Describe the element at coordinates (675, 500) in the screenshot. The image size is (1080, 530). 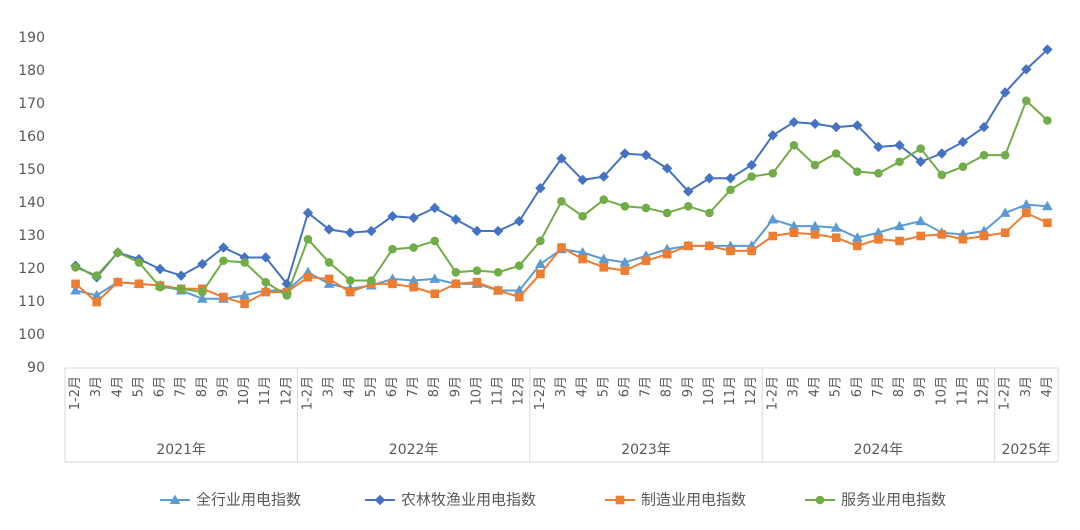
I see `legend-item: 制造业用电指数` at that location.